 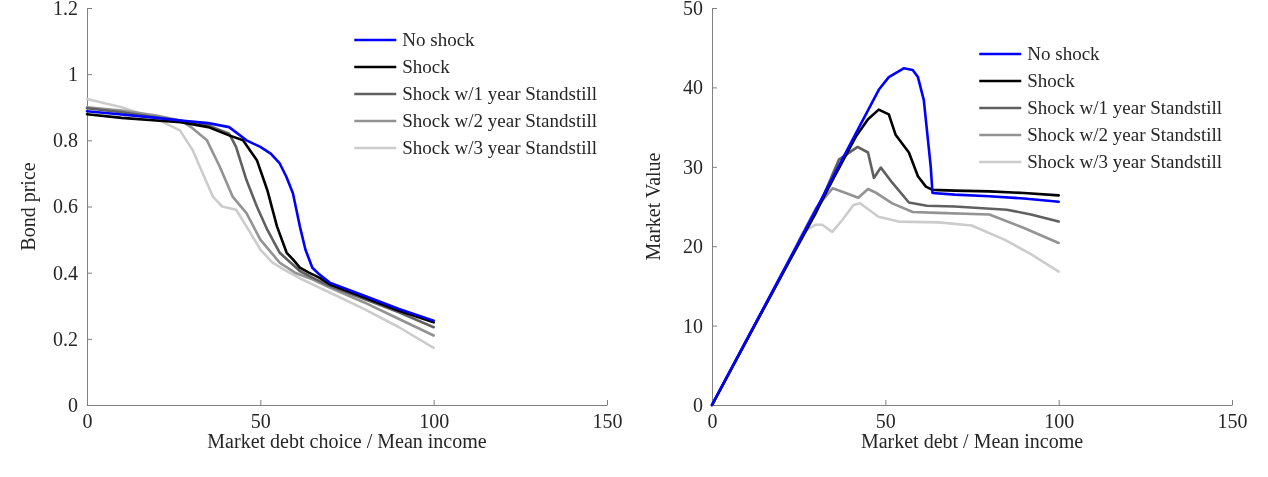 What do you see at coordinates (693, 325) in the screenshot?
I see `y-tick-label: 10` at bounding box center [693, 325].